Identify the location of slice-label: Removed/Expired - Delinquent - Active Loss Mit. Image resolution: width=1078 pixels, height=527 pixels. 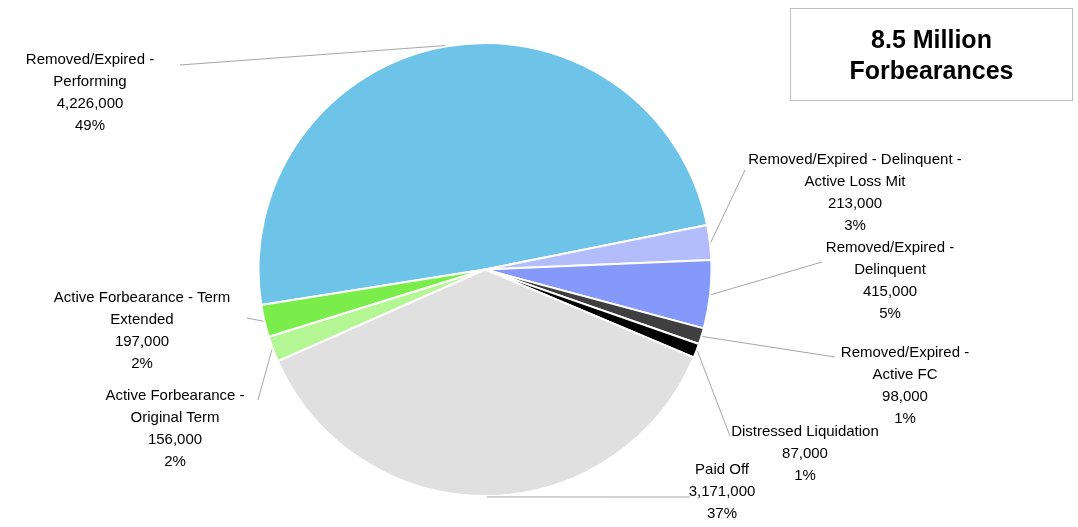
(855, 170).